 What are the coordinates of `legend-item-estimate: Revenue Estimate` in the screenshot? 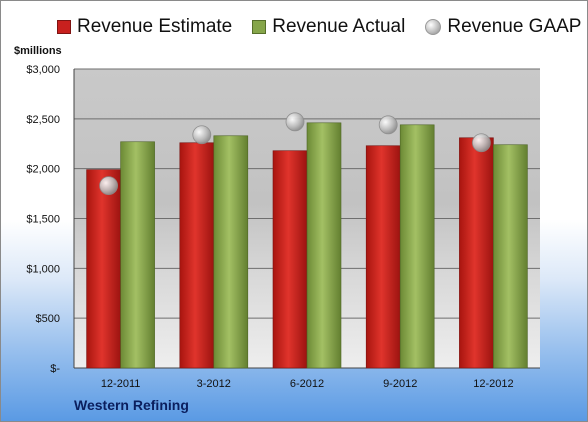 It's located at (144, 27).